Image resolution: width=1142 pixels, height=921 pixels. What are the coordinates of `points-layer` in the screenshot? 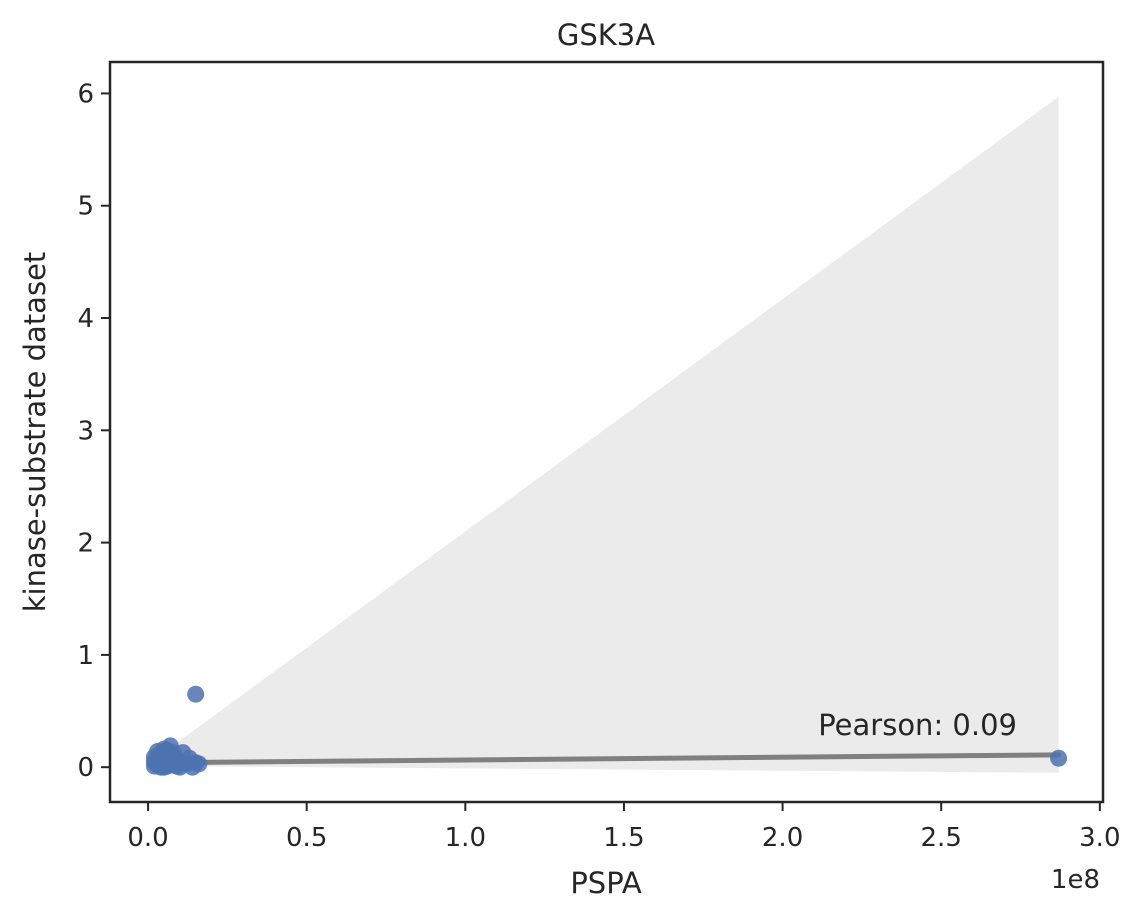 It's located at (606, 730).